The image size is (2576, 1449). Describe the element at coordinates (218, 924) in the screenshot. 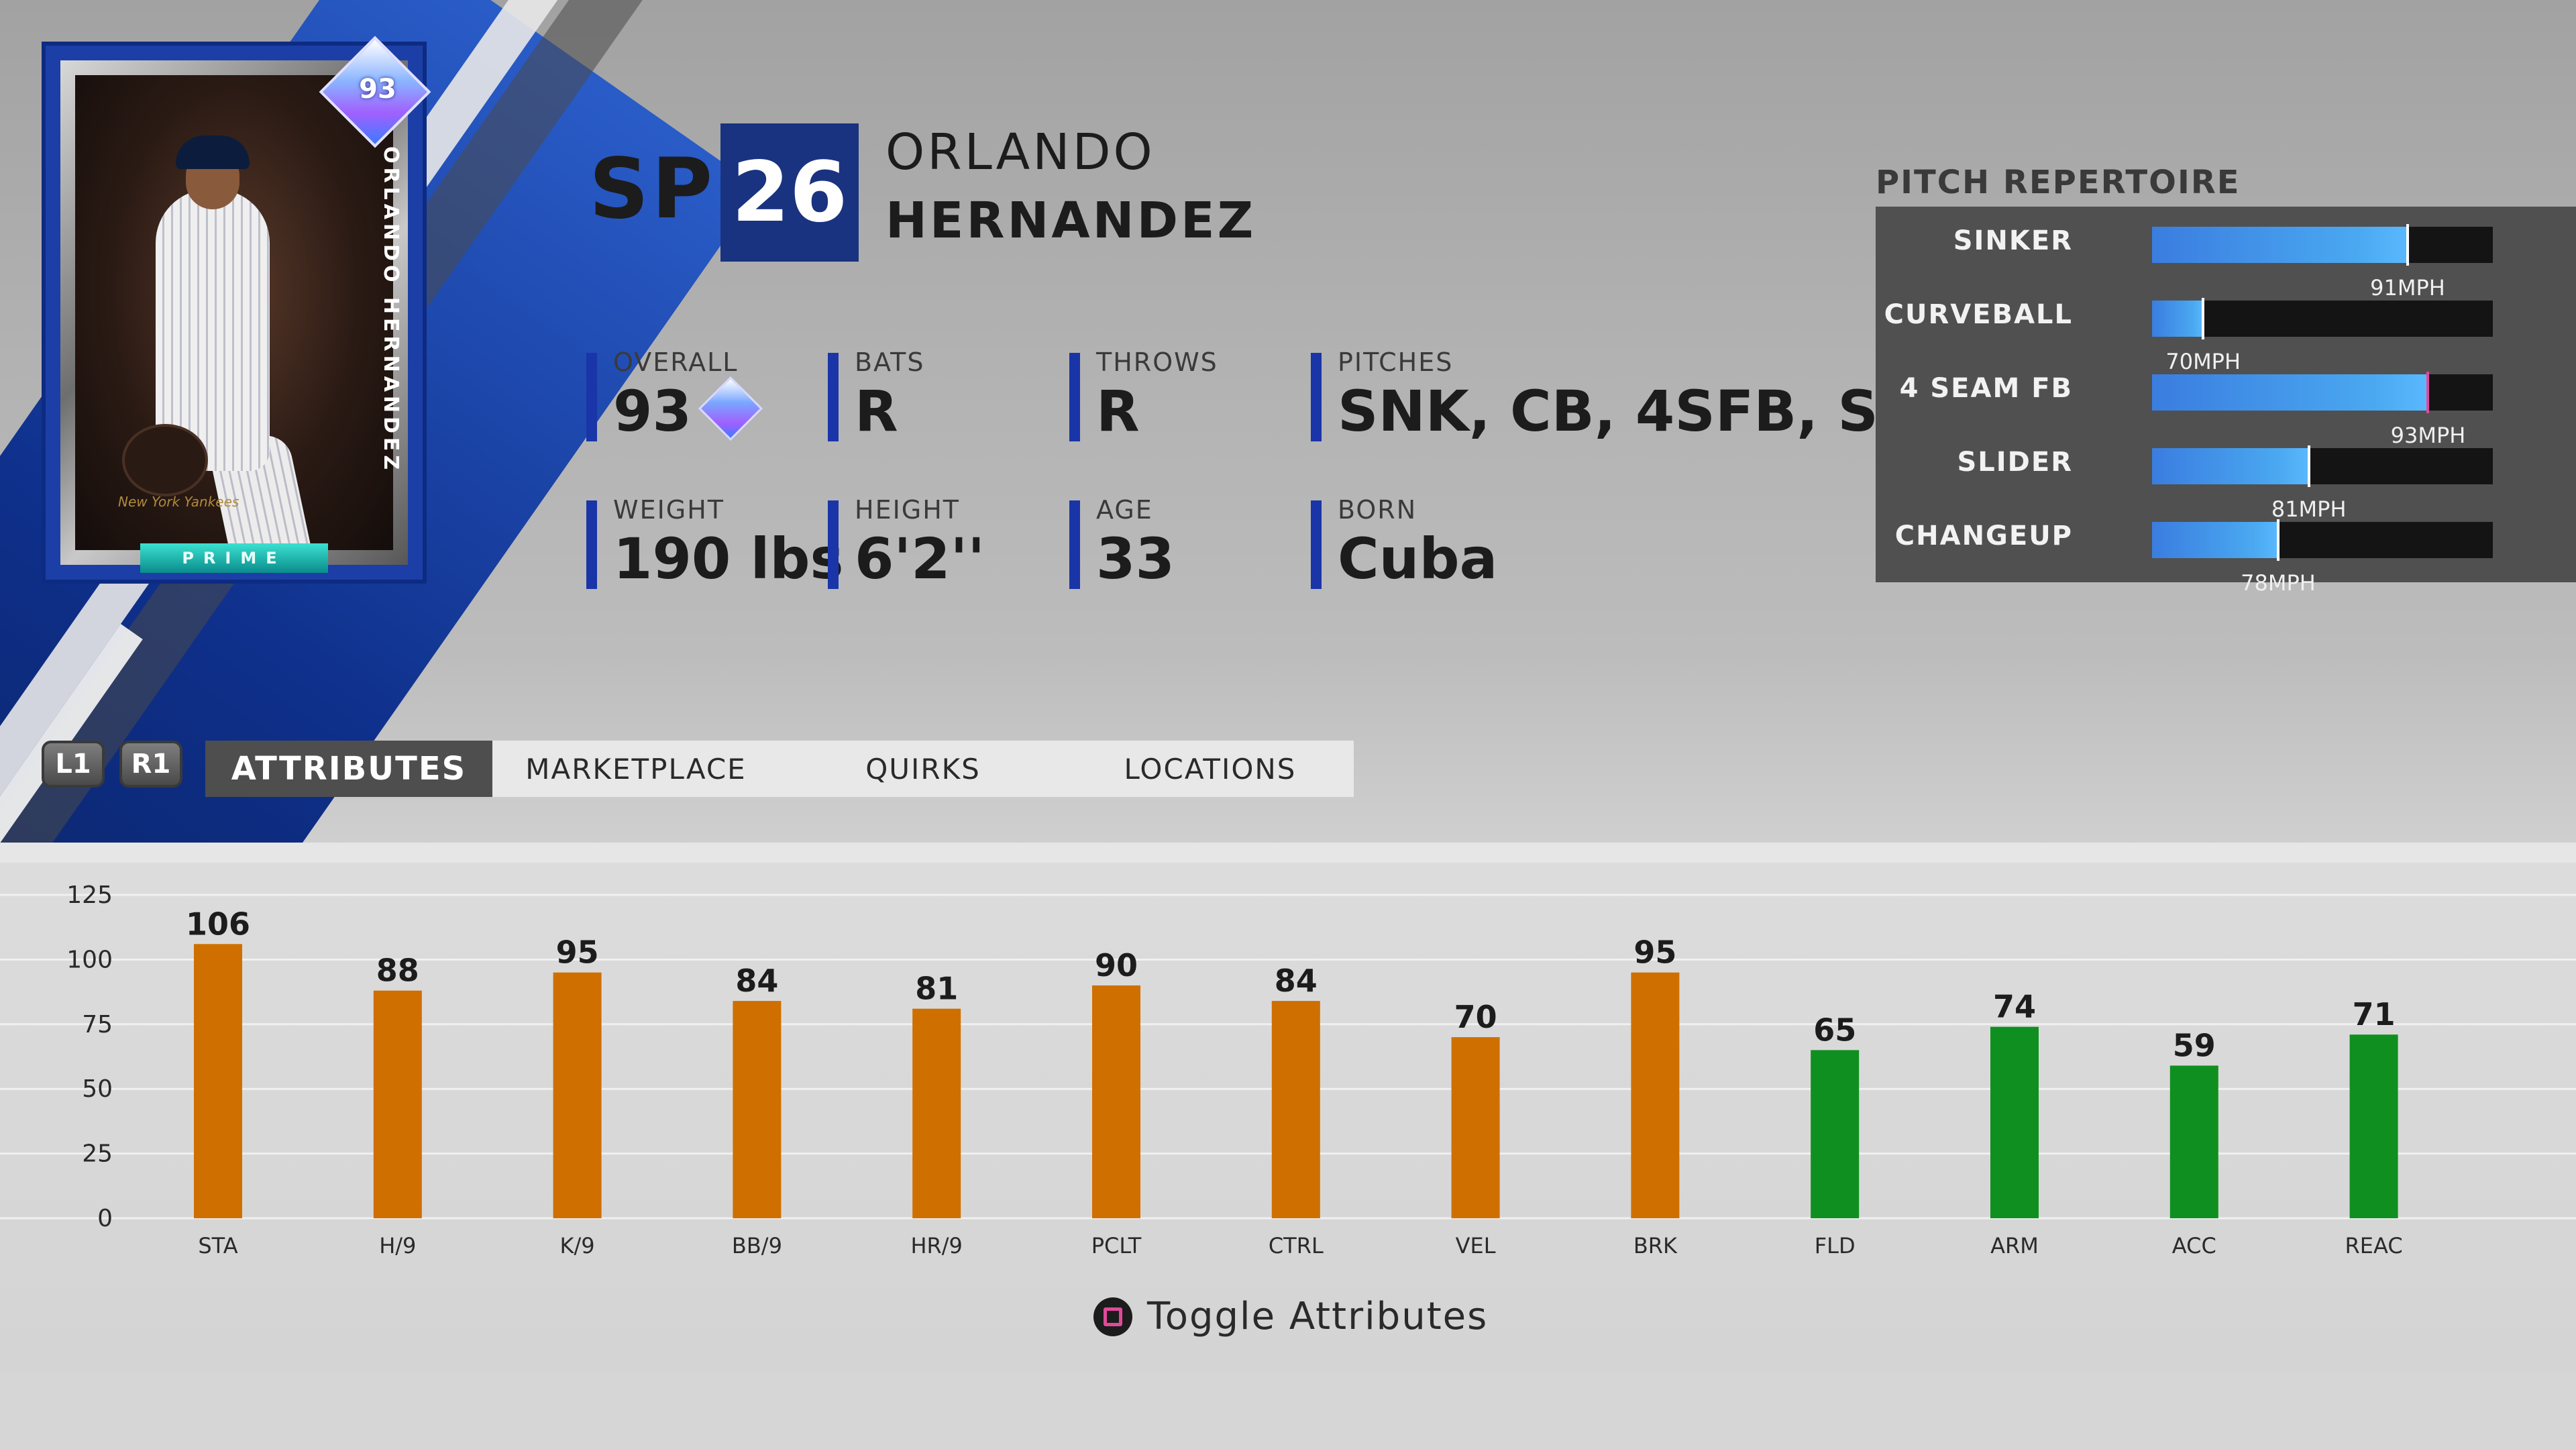

I see `attribute-value-label: 106` at that location.